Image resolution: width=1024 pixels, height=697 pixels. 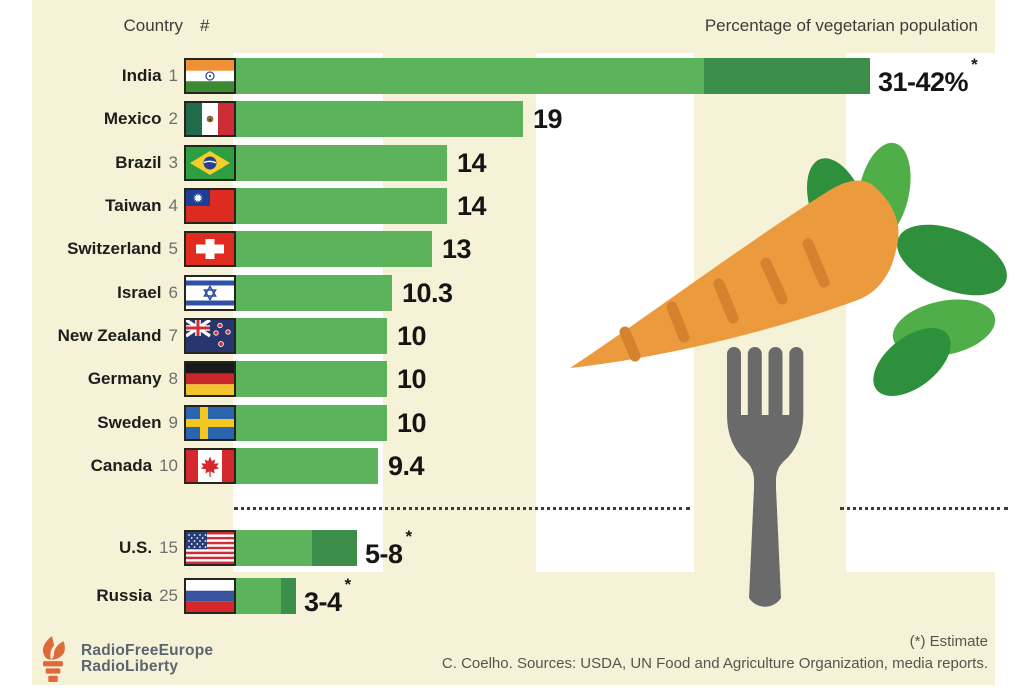 What do you see at coordinates (89, 466) in the screenshot?
I see `row-label: Canada 10` at bounding box center [89, 466].